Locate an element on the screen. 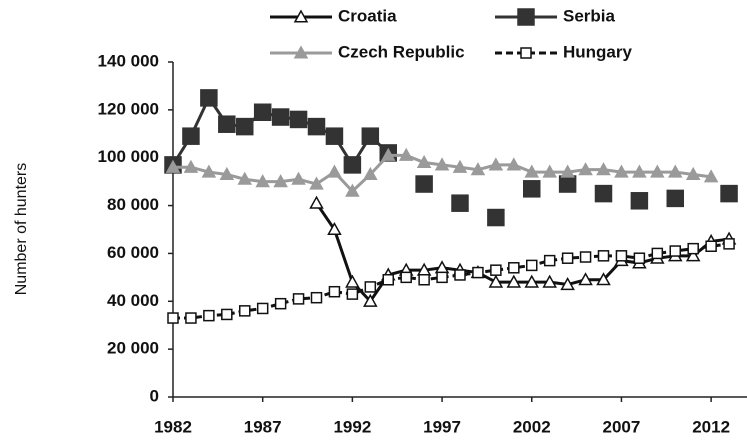 The height and width of the screenshot is (444, 747). y-tick-label: 120 000 is located at coordinates (128, 108).